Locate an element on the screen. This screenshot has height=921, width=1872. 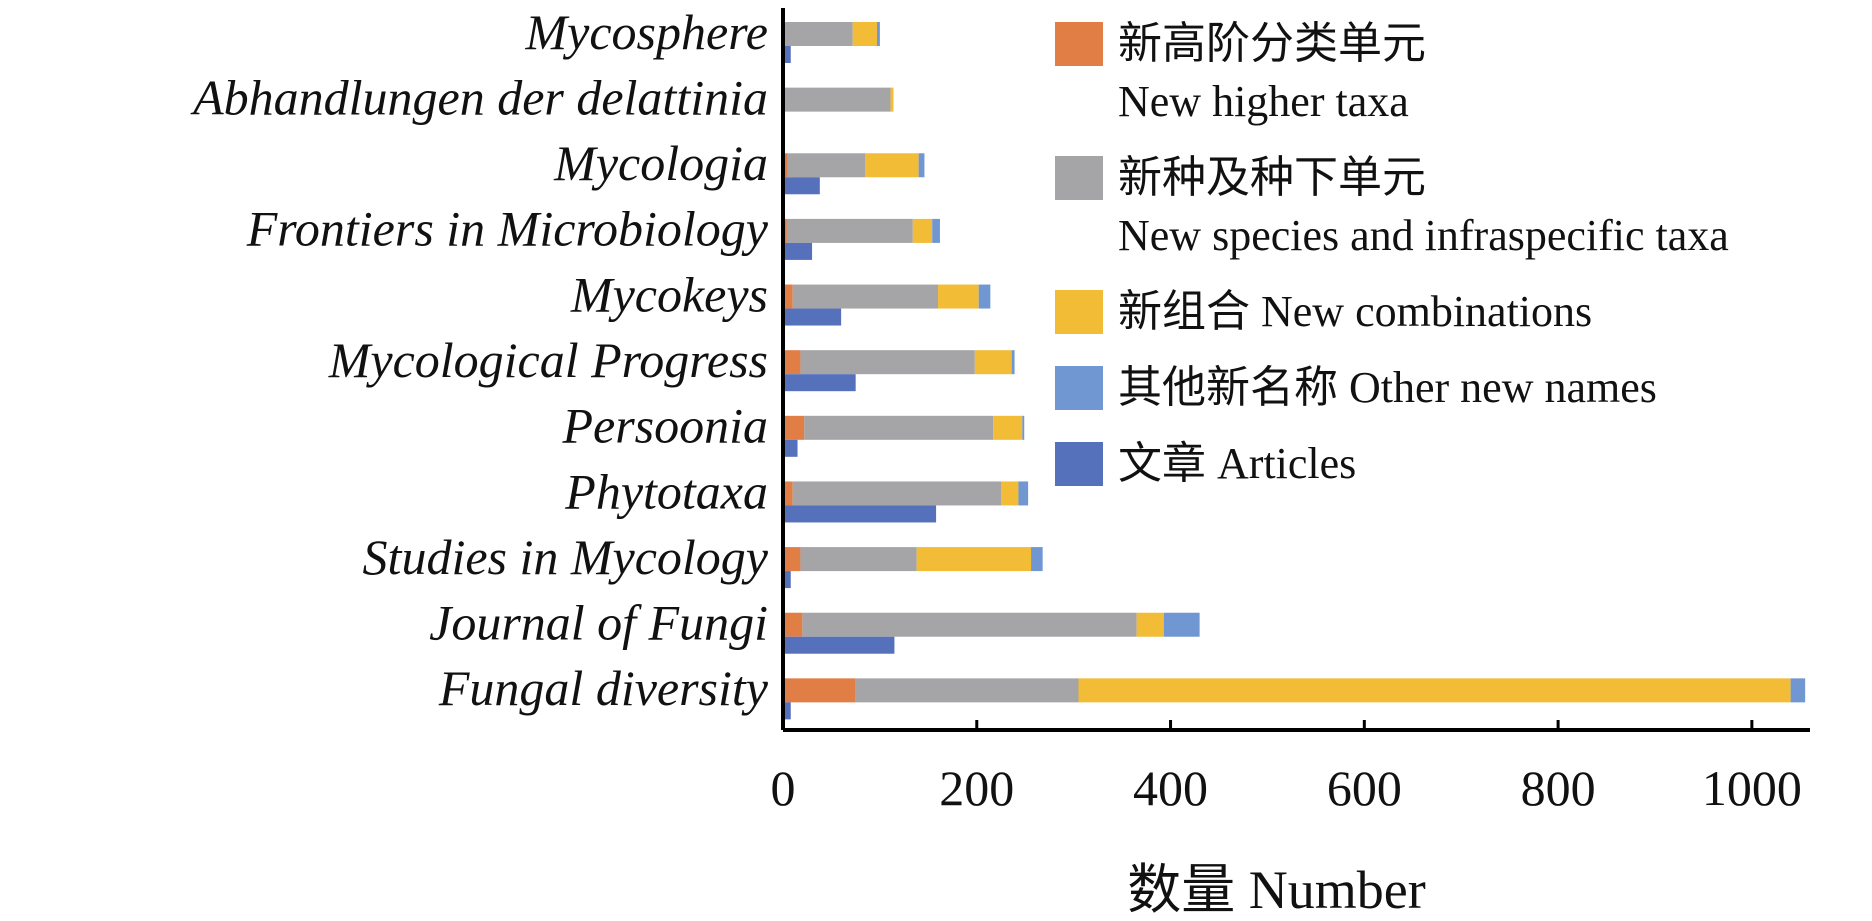
x-tick-label: 0 is located at coordinates (783, 788).